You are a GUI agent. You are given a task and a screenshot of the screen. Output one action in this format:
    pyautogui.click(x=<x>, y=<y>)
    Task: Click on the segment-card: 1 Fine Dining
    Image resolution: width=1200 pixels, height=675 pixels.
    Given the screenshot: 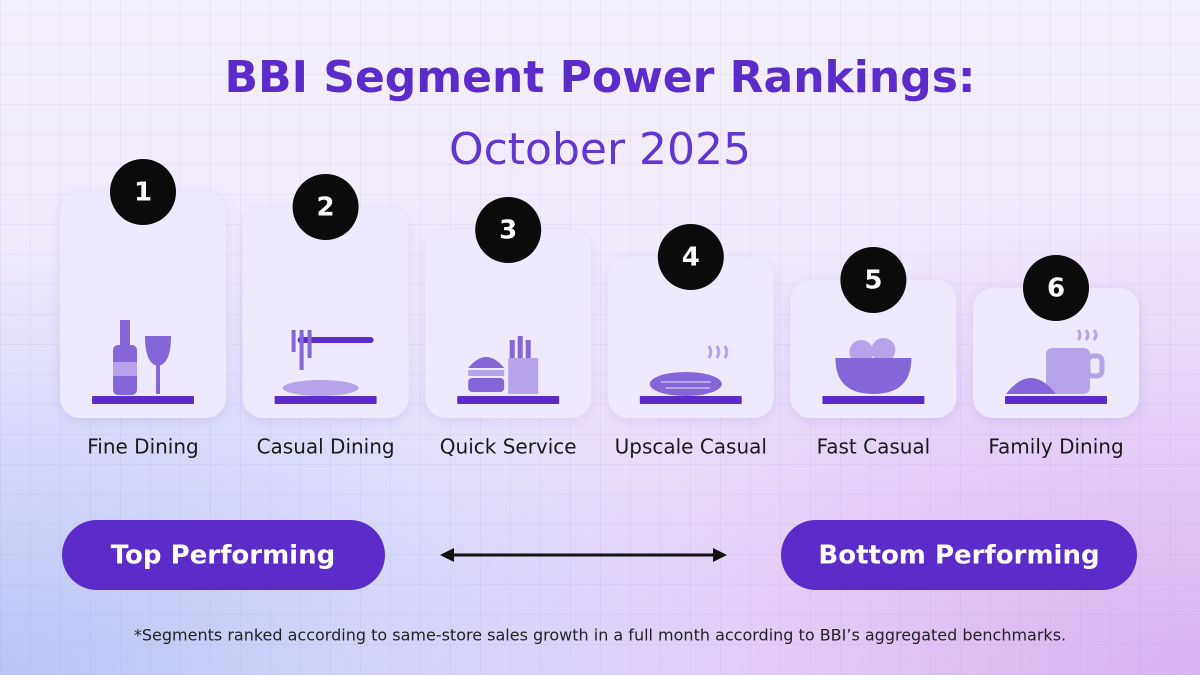 What is the action you would take?
    pyautogui.click(x=143, y=309)
    